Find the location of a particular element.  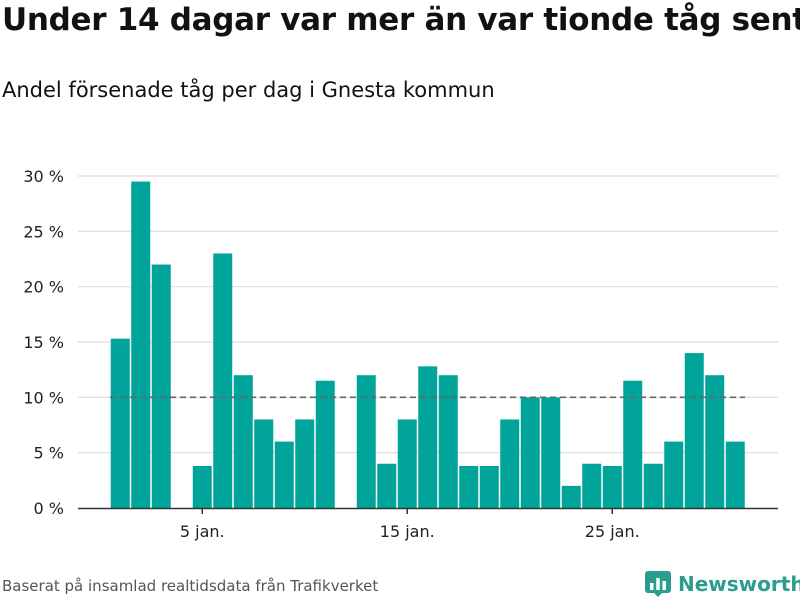

y-tick-label: 0 % is located at coordinates (49, 508).